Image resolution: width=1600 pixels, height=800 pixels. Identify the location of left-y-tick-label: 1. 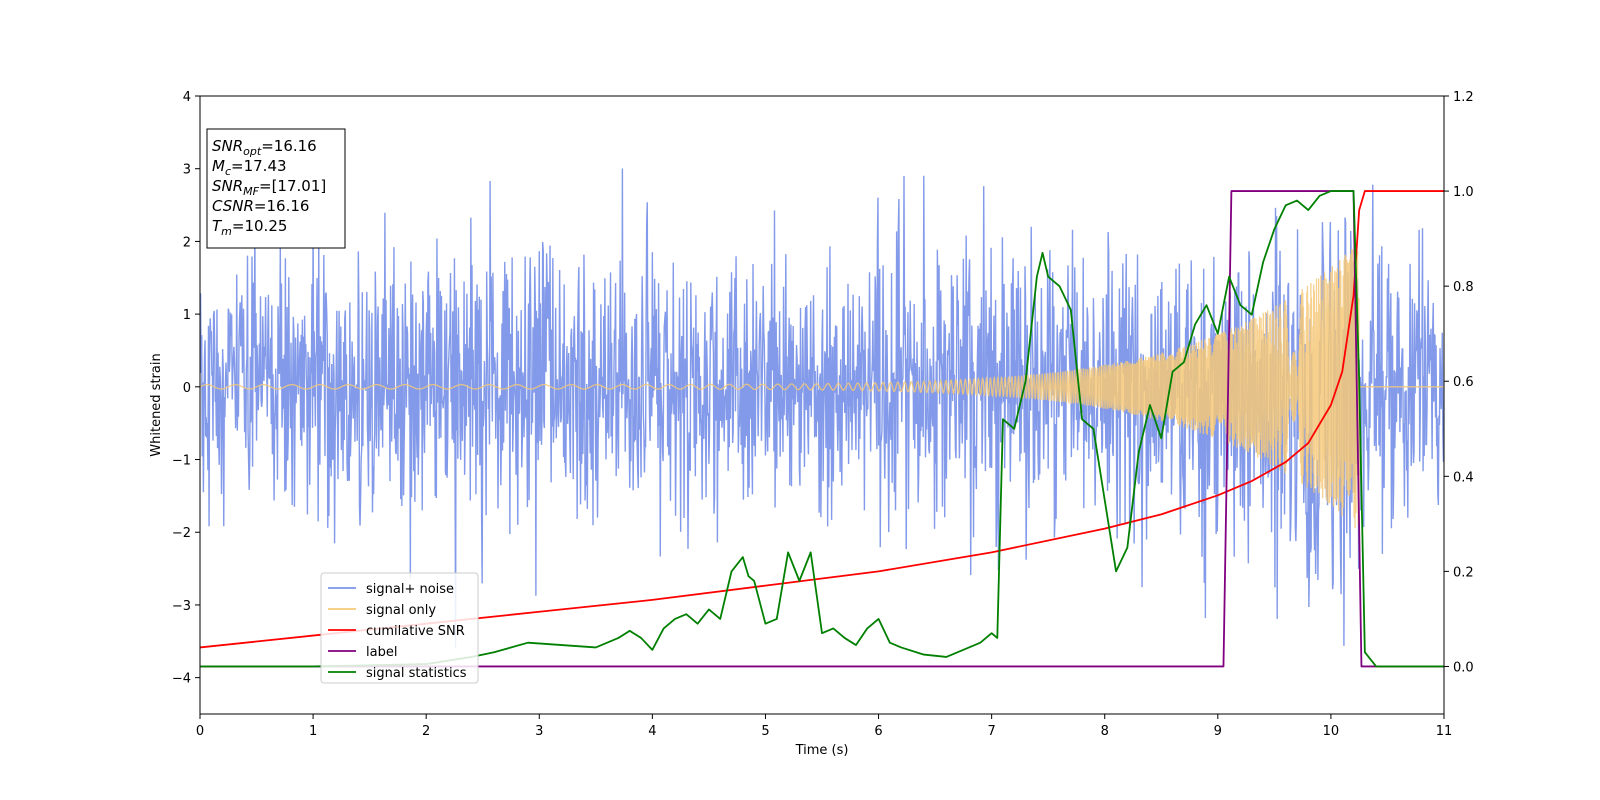
(187, 315).